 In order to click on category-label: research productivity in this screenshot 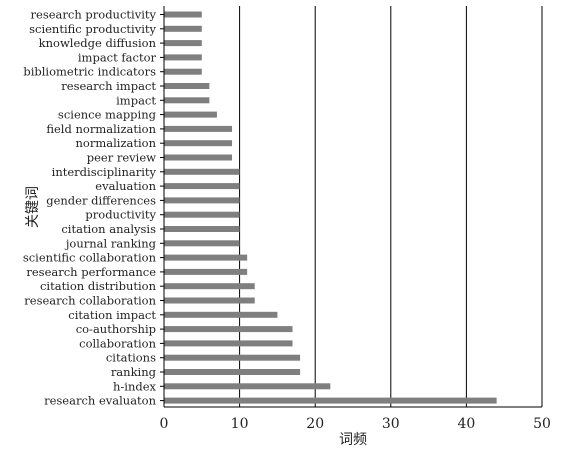, I will do `click(94, 15)`.